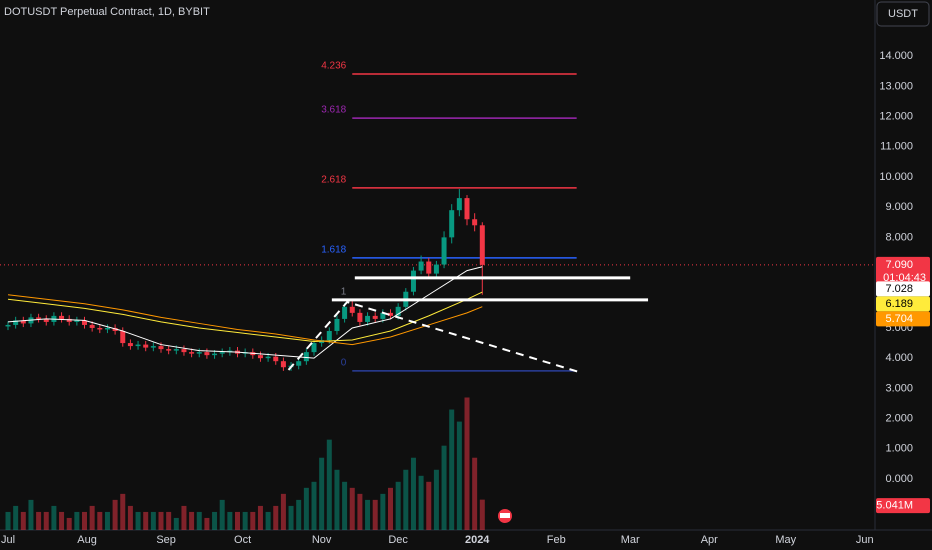 This screenshot has width=932, height=550. What do you see at coordinates (107, 12) in the screenshot?
I see `chart-title: DOTUSDT Perpetual Contract, 1D, BYBIT` at bounding box center [107, 12].